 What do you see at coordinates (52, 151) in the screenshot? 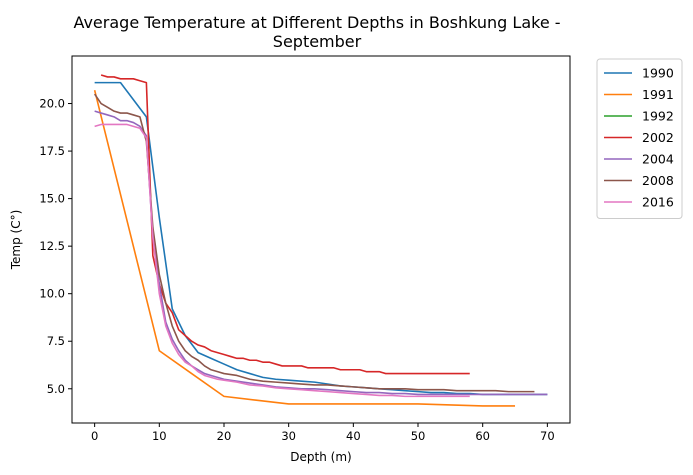
I see `y-tick-label: 17.5` at bounding box center [52, 151].